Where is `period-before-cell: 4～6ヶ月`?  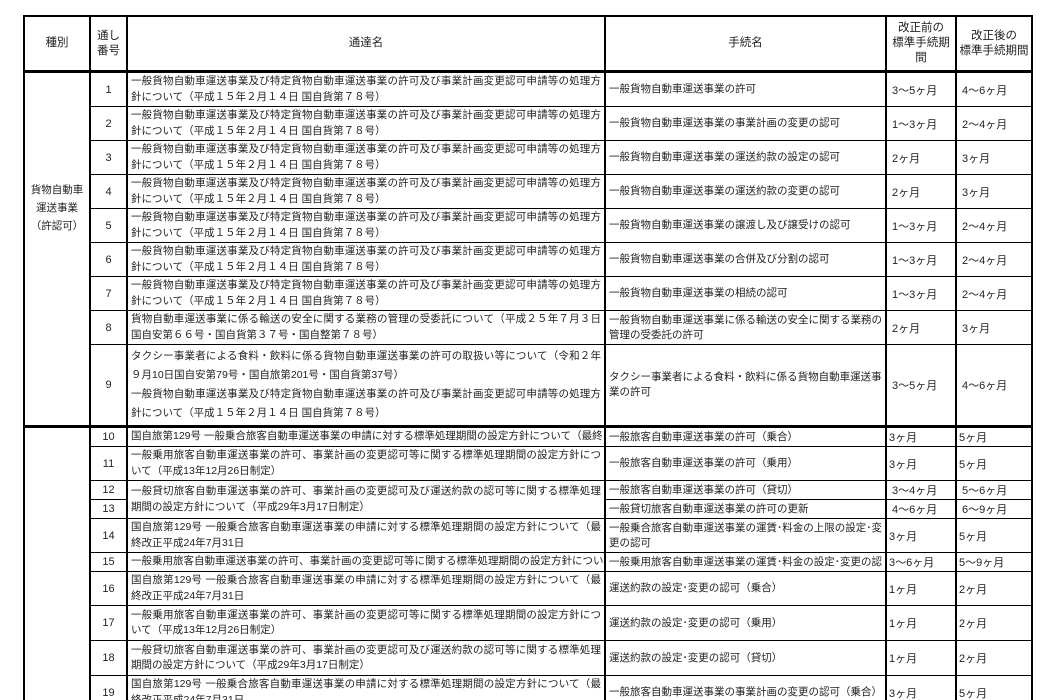
period-before-cell: 4～6ヶ月 is located at coordinates (921, 509).